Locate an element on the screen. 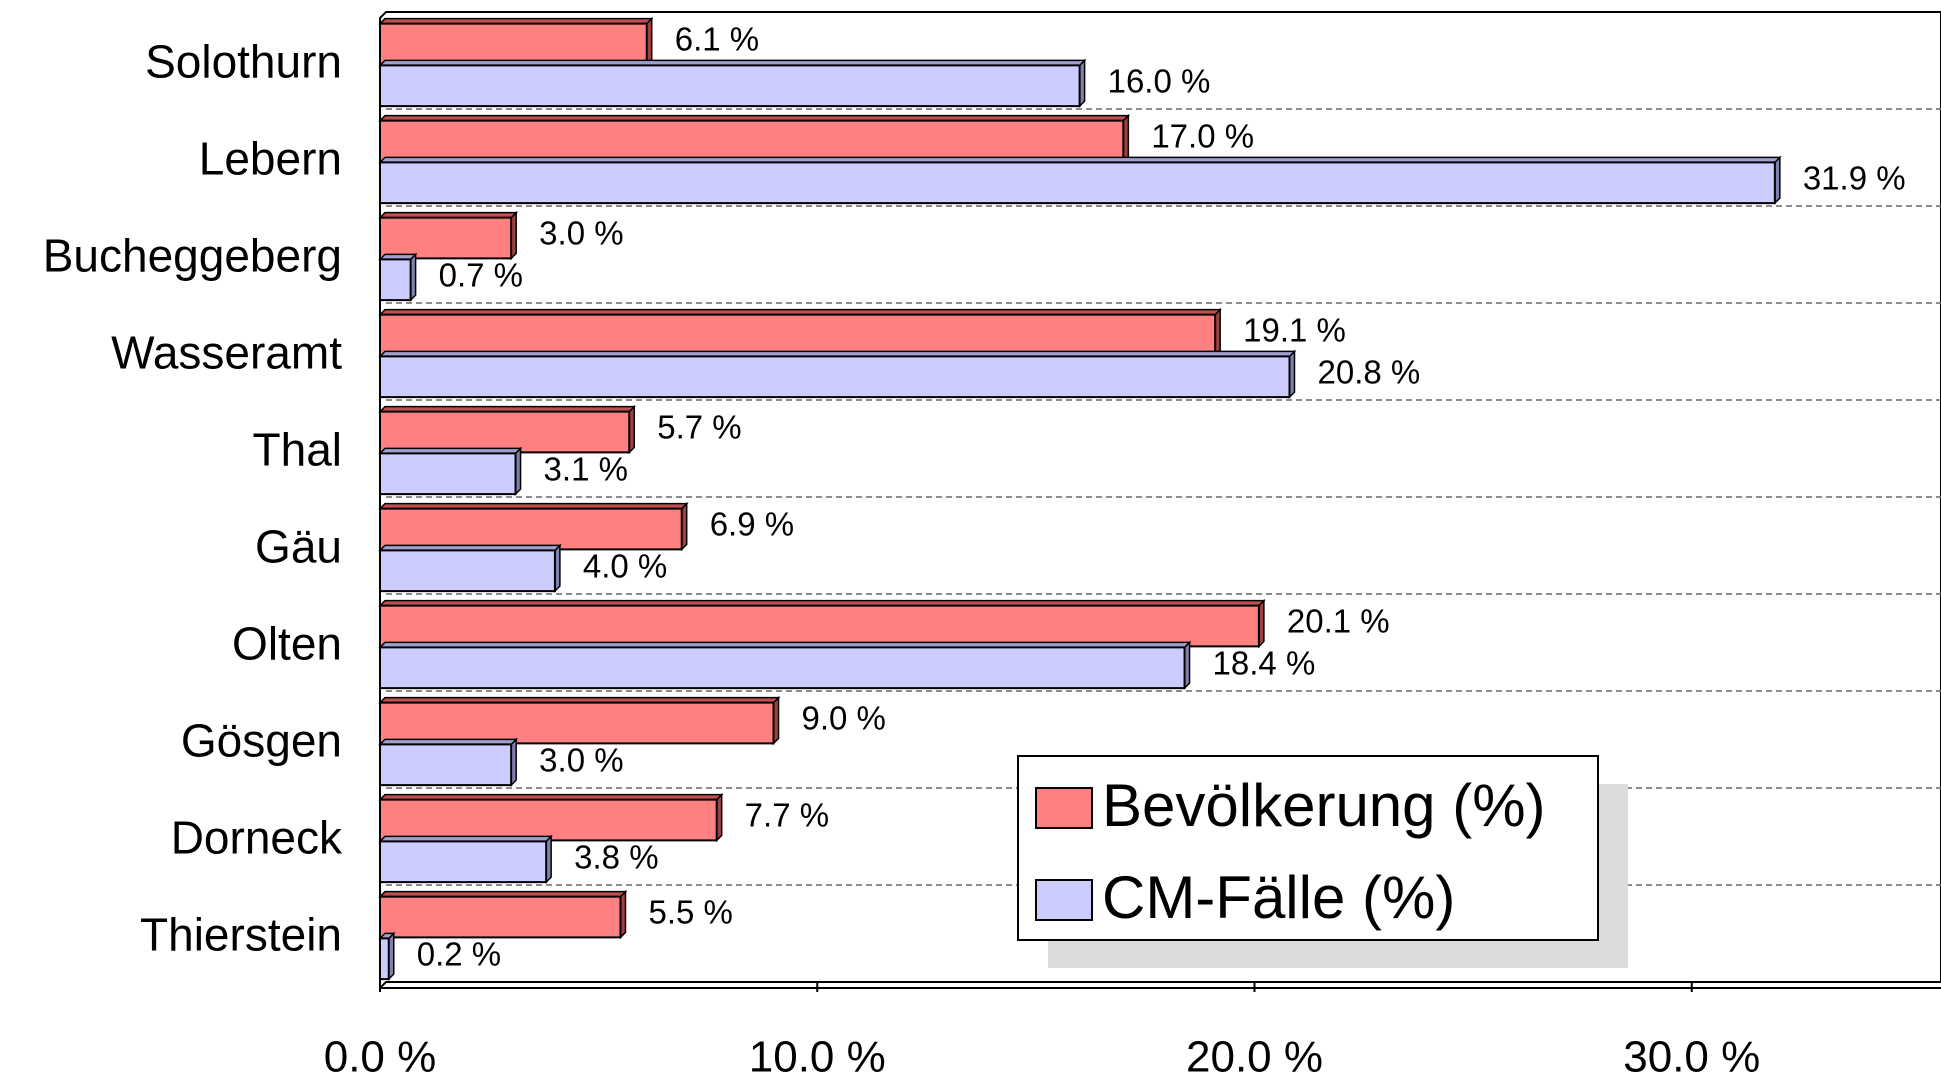 This screenshot has width=1941, height=1080. value-label: 19.1 % is located at coordinates (1294, 330).